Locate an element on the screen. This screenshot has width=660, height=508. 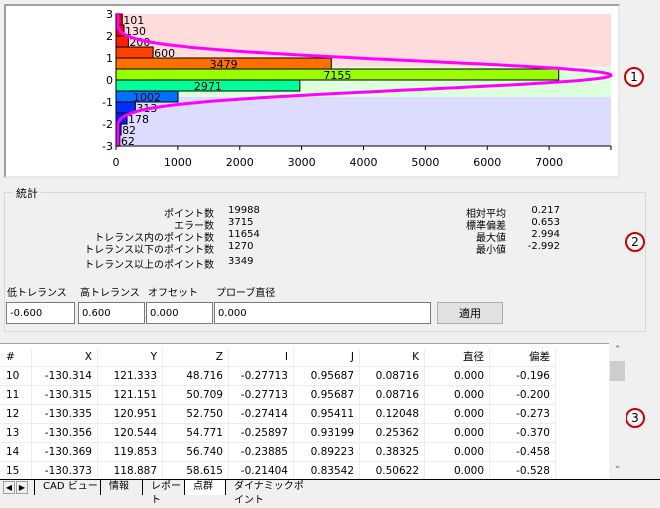
tab-label: 情報 is located at coordinates (119, 486).